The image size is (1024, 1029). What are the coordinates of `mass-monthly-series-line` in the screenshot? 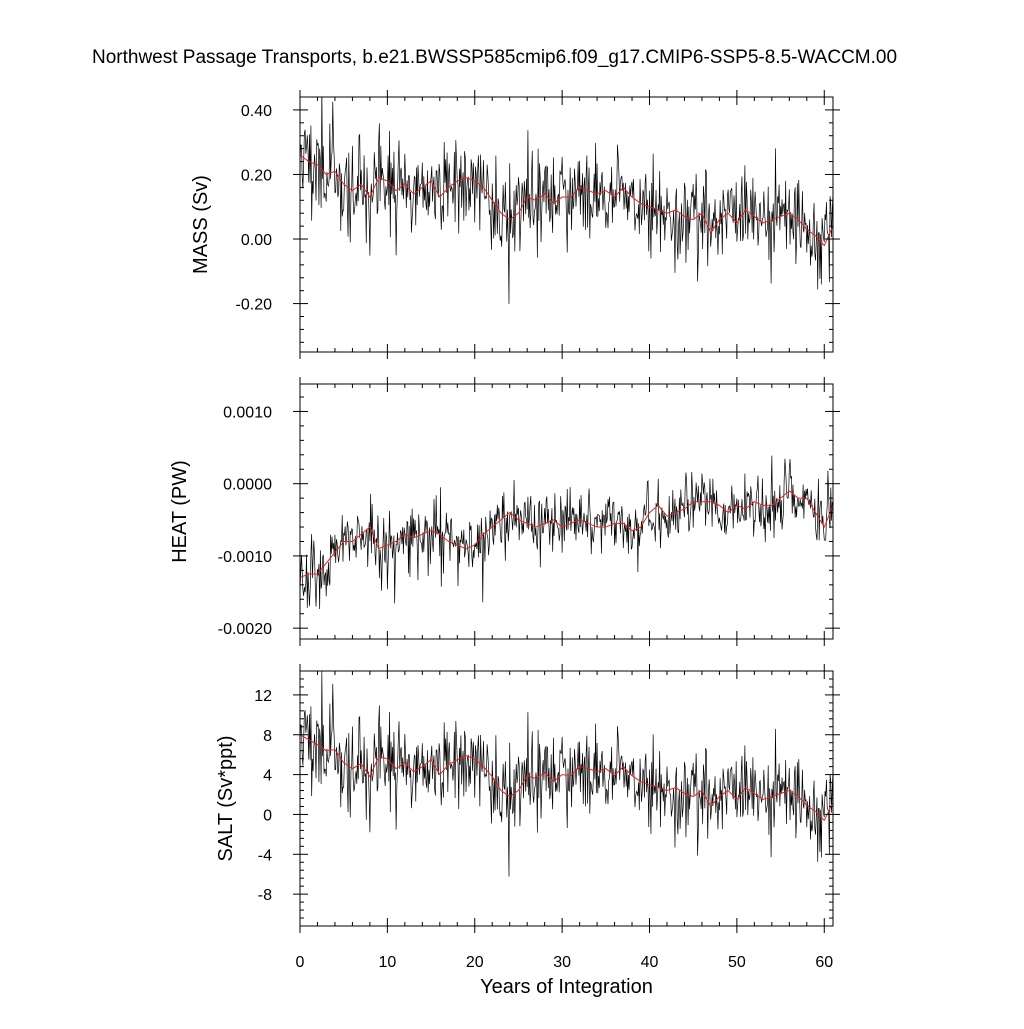 It's located at (566, 200).